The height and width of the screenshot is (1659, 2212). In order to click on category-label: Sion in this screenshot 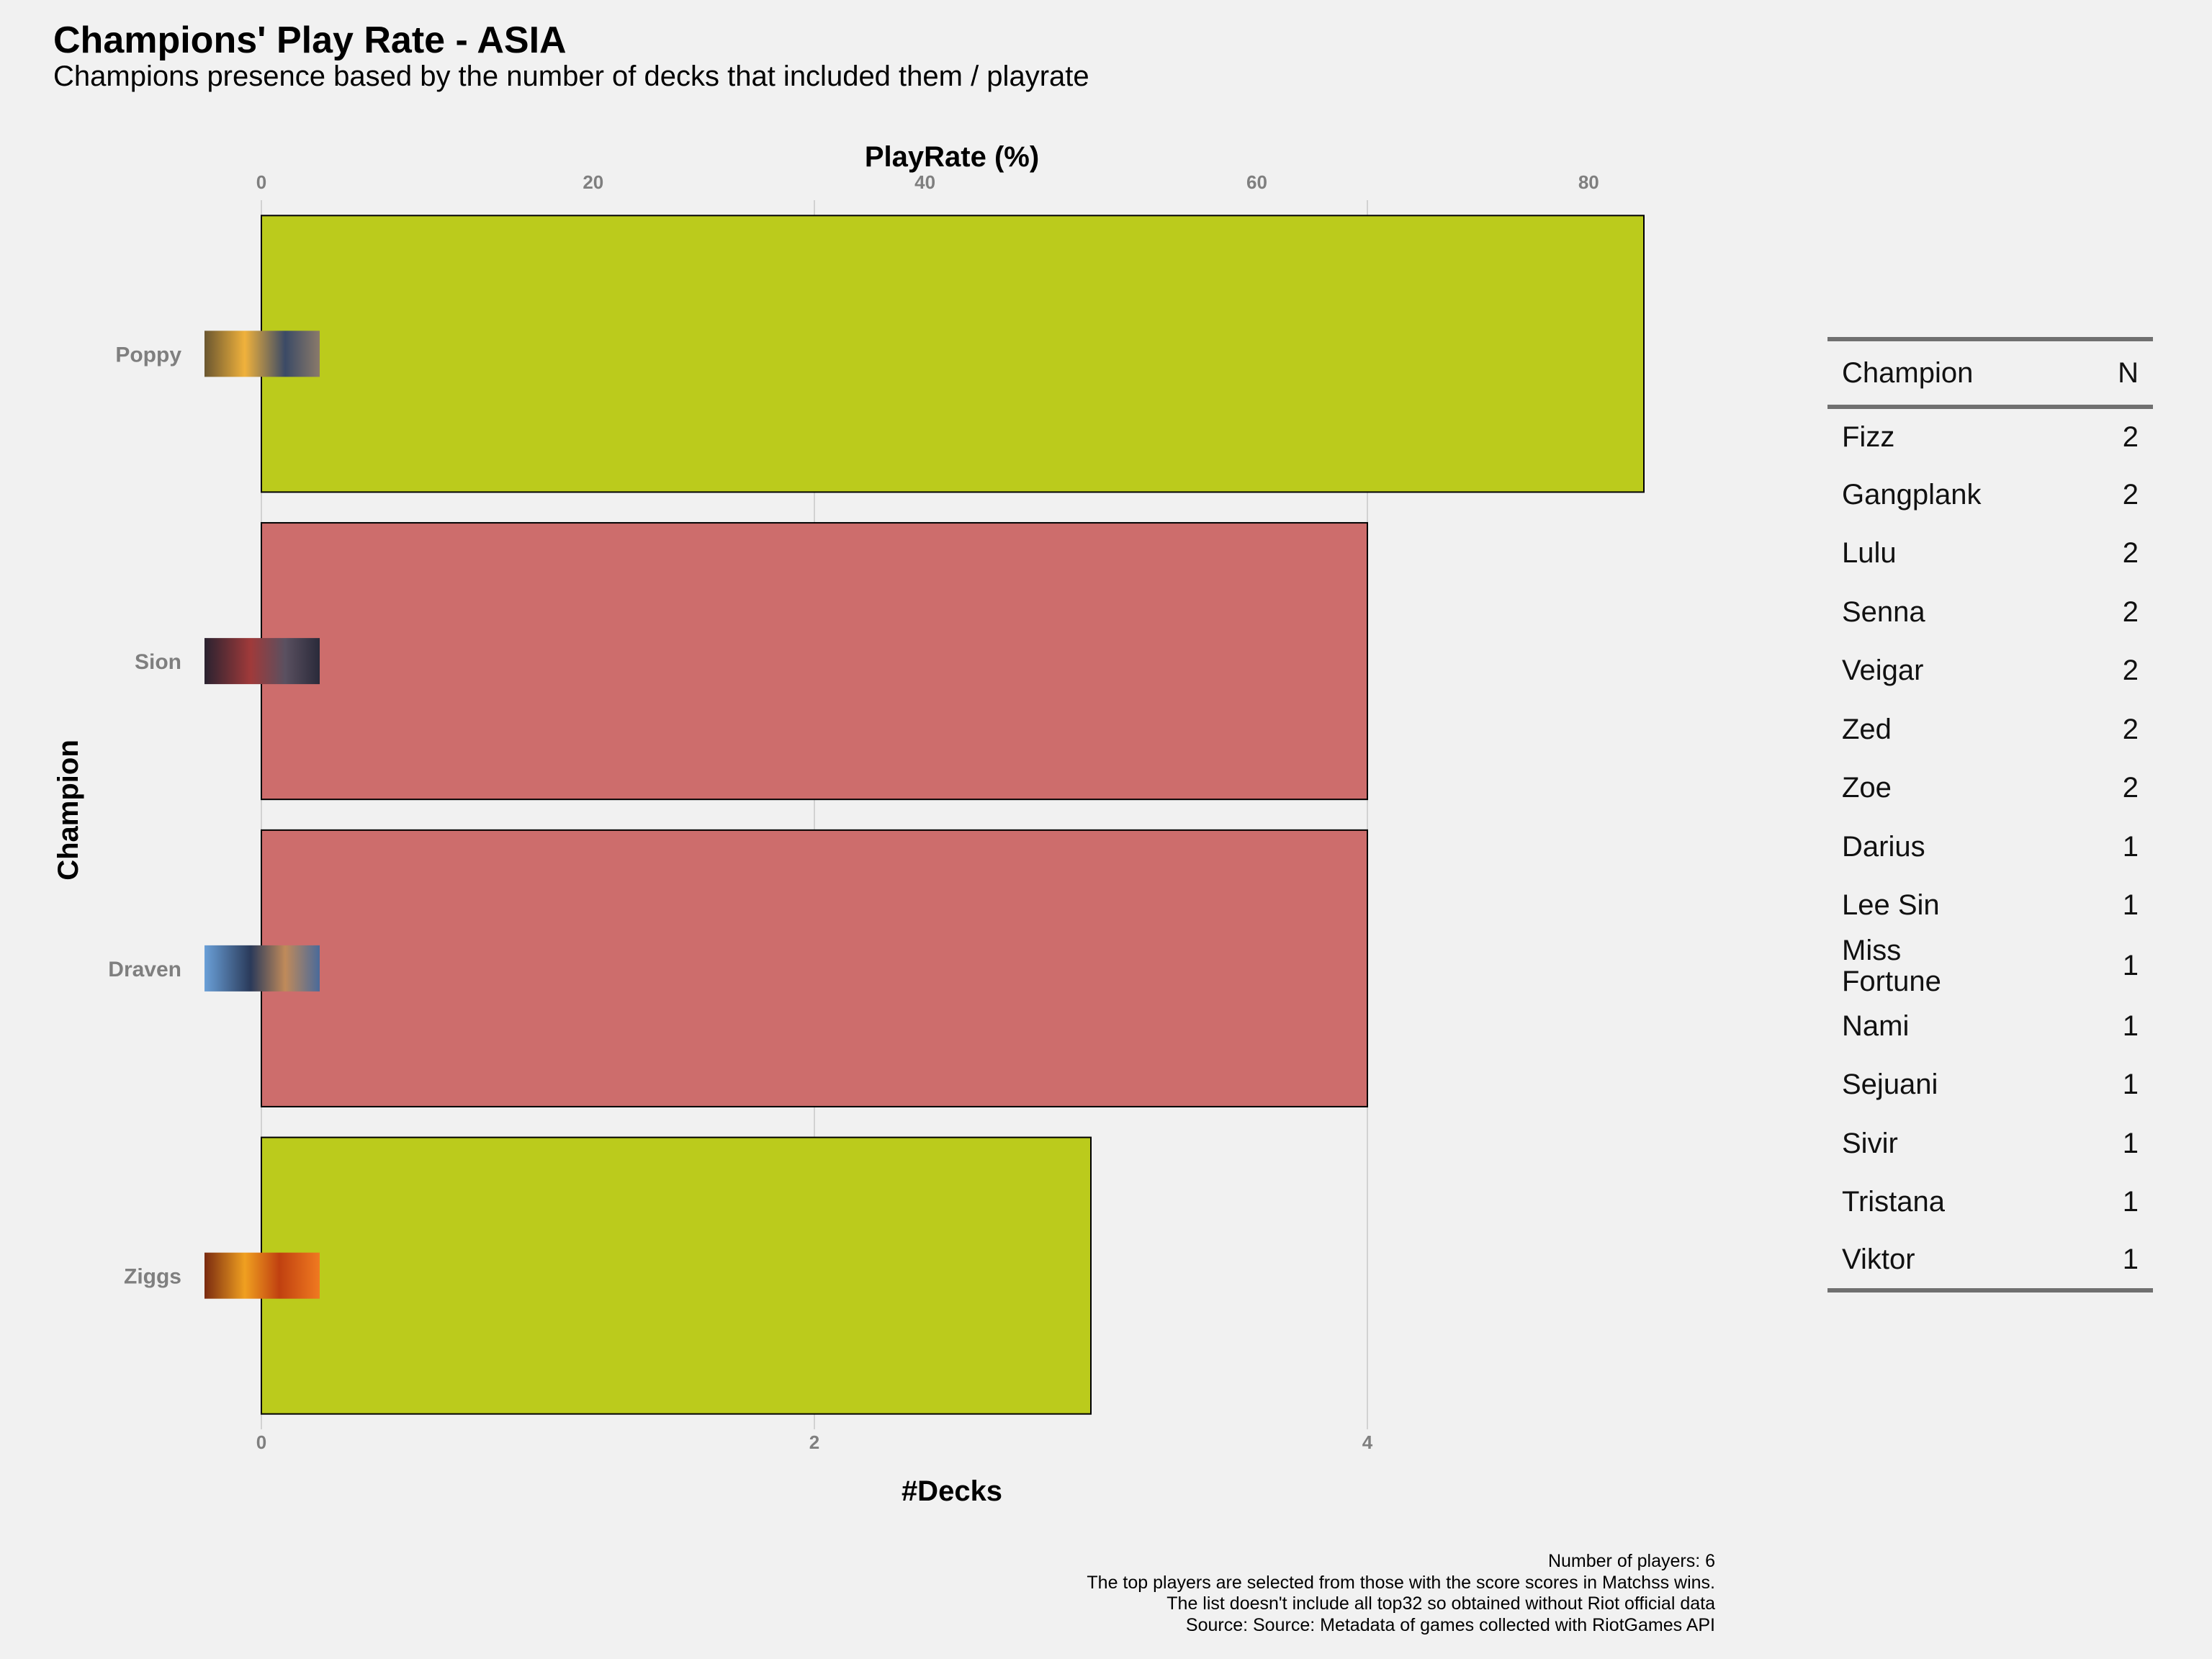, I will do `click(158, 662)`.